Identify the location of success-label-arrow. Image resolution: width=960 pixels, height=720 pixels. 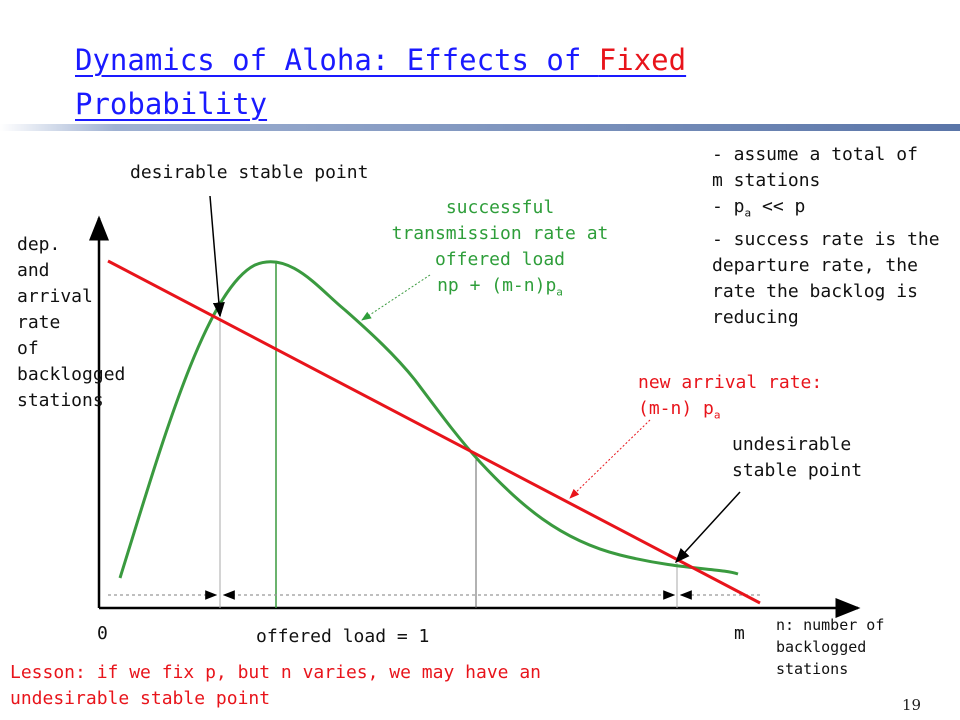
(396, 297).